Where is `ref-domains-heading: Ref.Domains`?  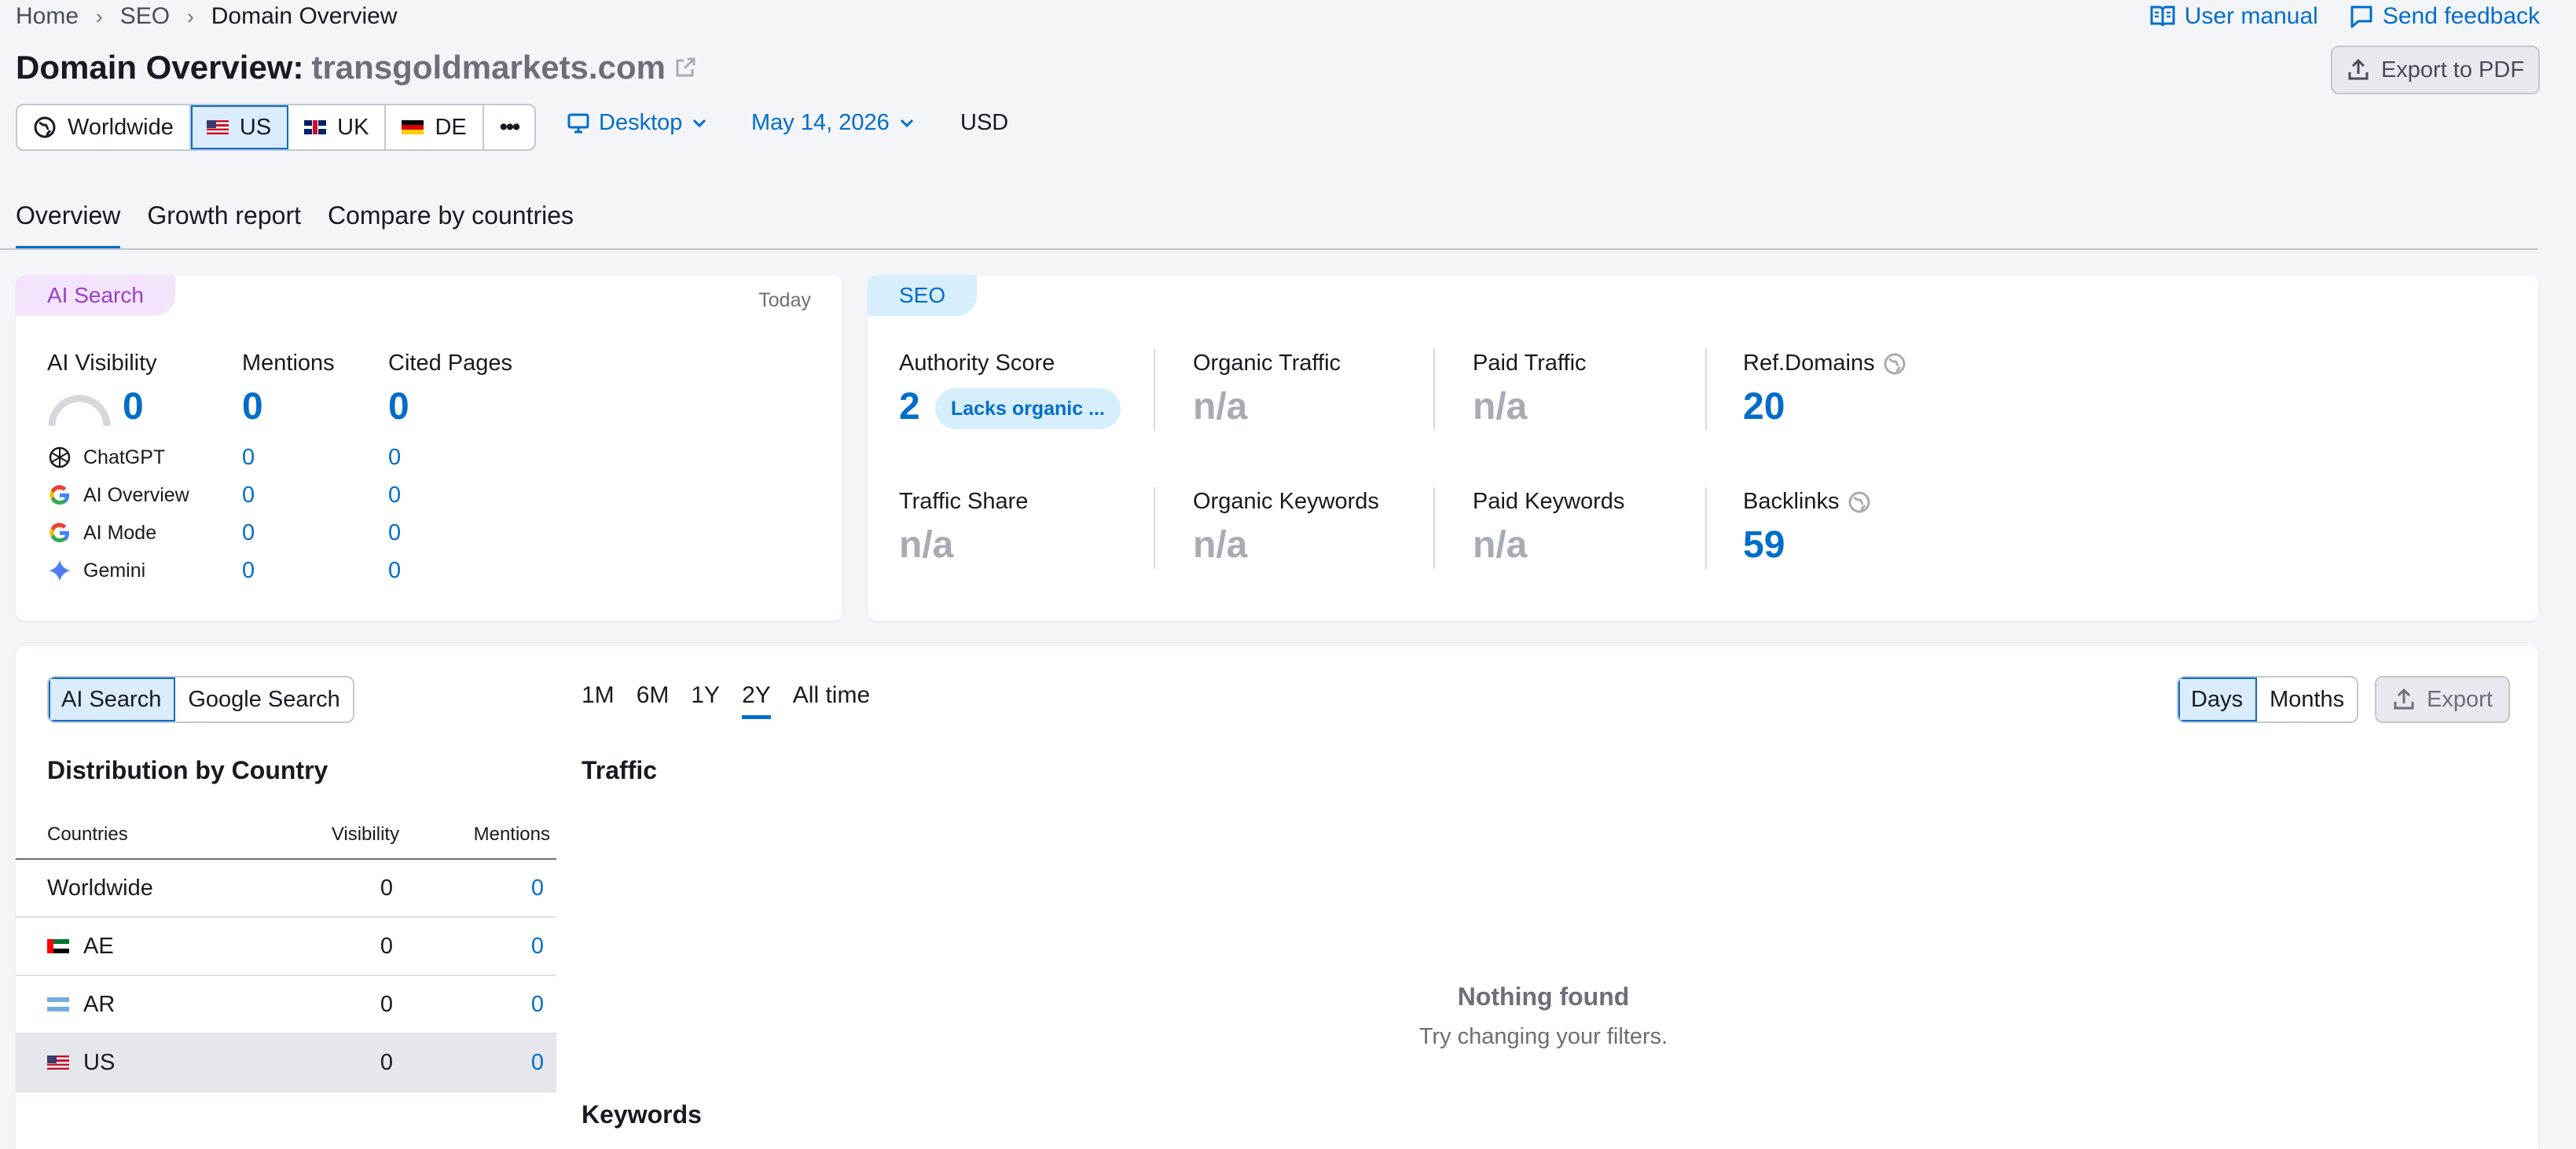
ref-domains-heading: Ref.Domains is located at coordinates (1825, 363).